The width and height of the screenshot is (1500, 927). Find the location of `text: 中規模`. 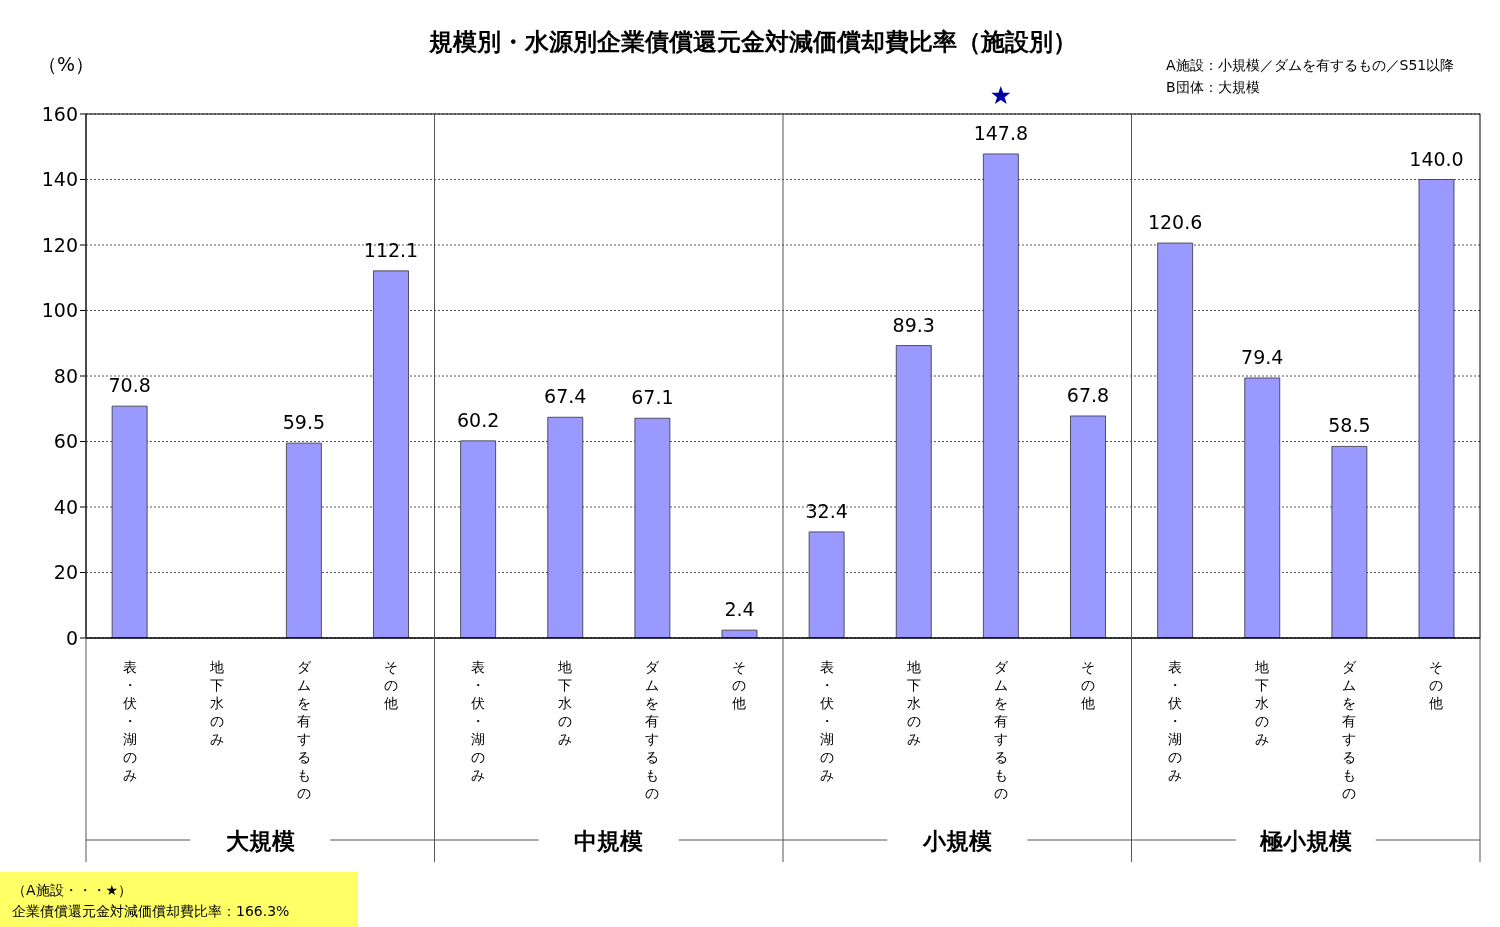

text: 中規模 is located at coordinates (609, 841).